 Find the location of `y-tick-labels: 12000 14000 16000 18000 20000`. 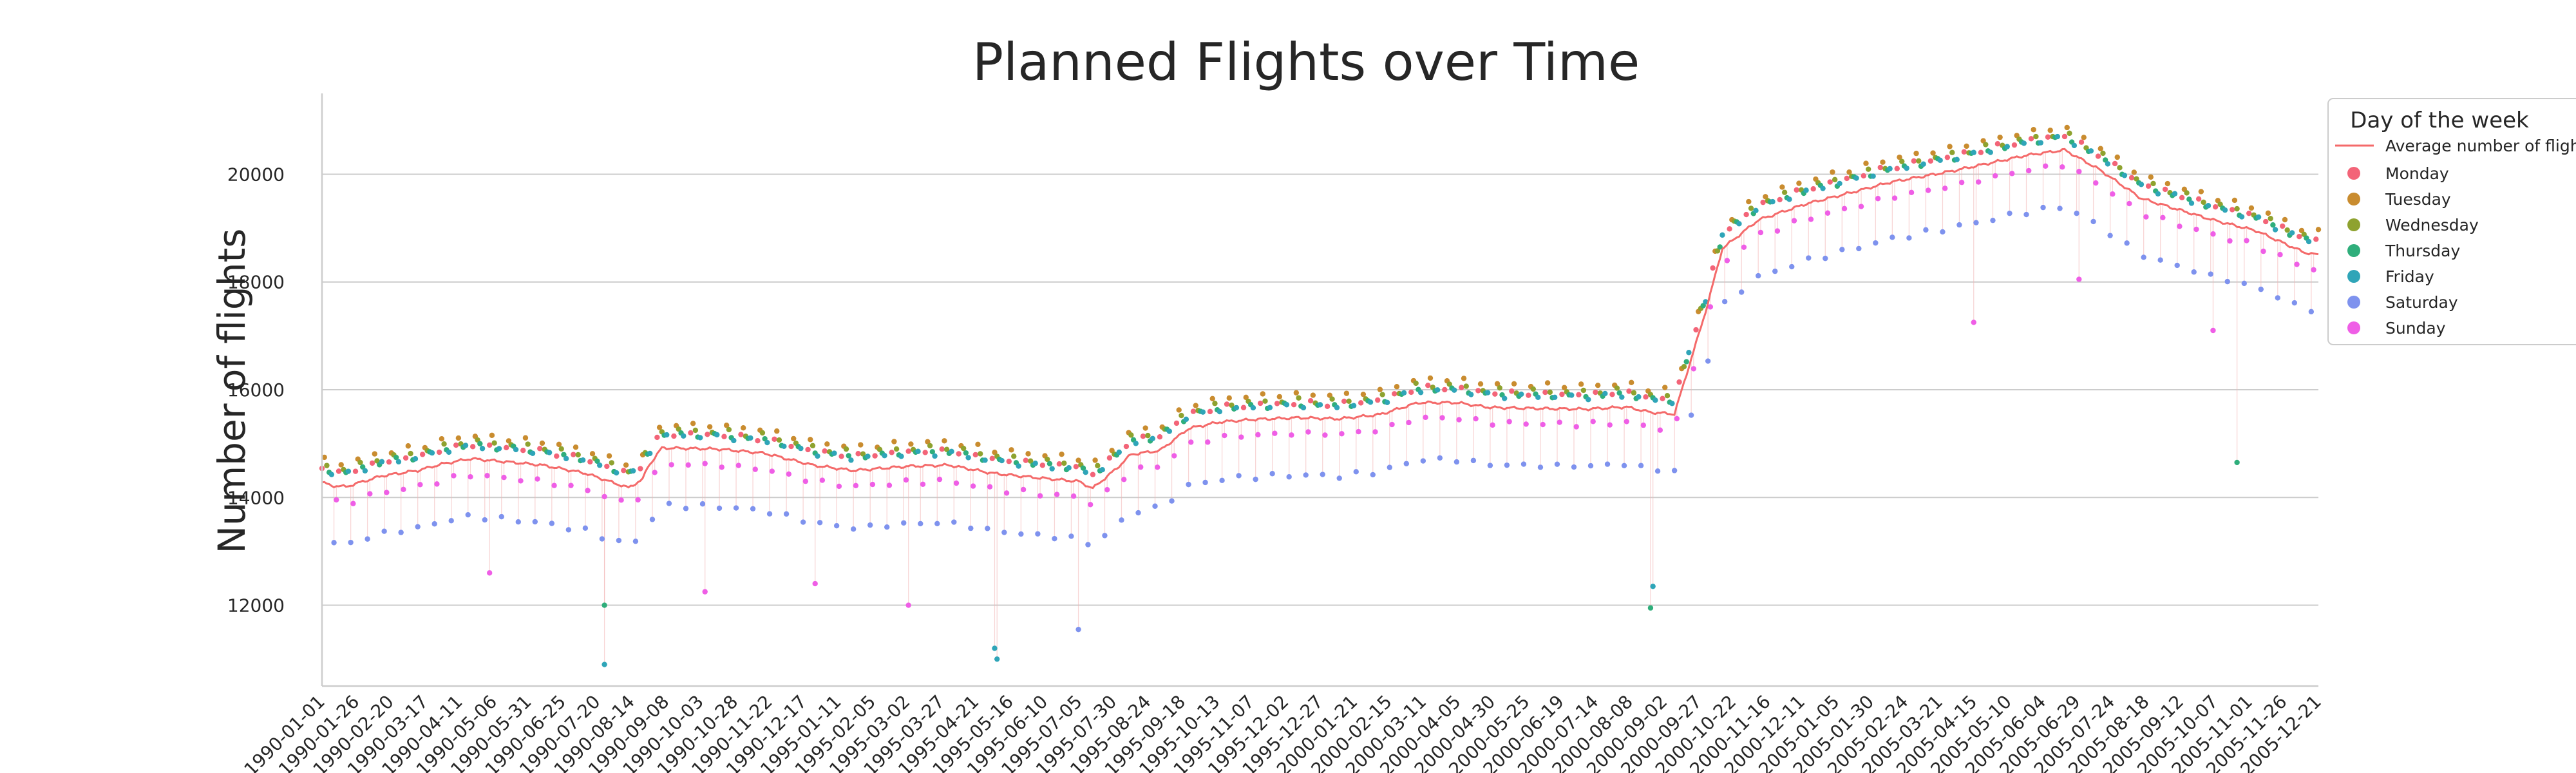

y-tick-labels: 12000 14000 16000 18000 20000 is located at coordinates (256, 390).